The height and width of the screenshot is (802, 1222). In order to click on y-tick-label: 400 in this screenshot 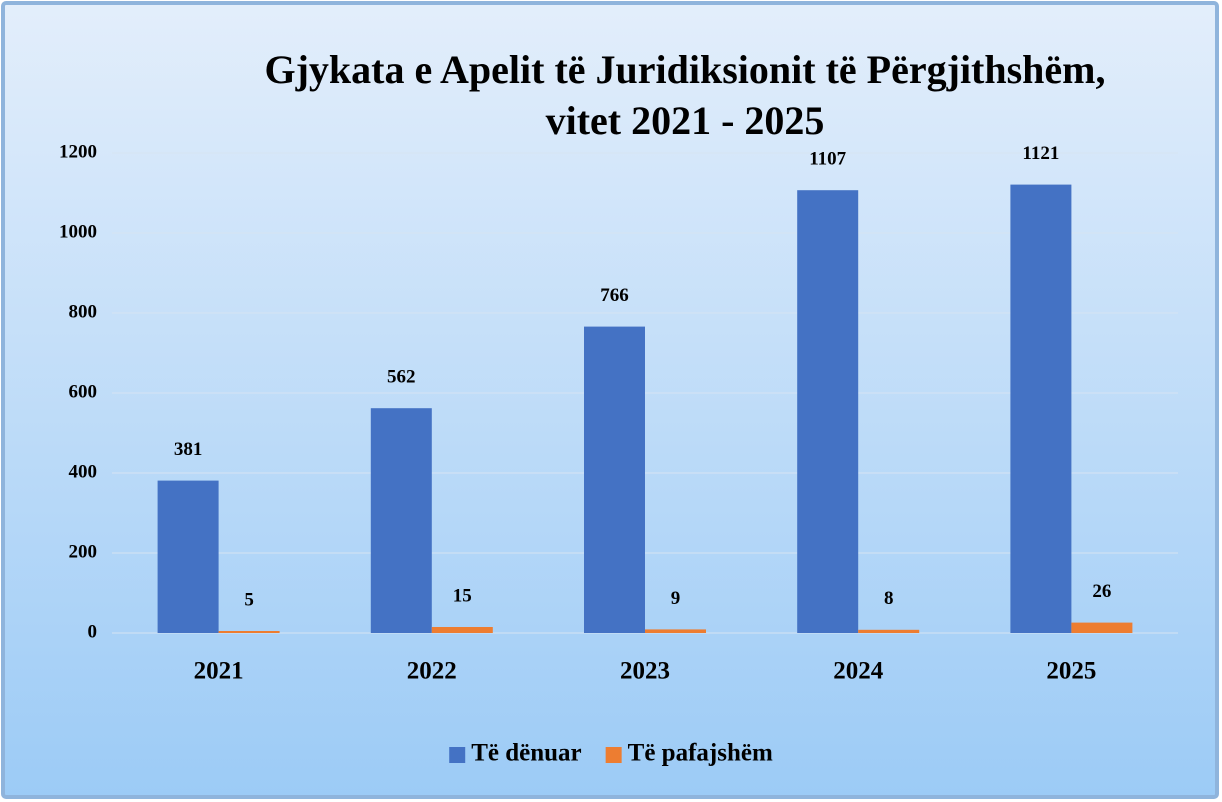, I will do `click(83, 471)`.